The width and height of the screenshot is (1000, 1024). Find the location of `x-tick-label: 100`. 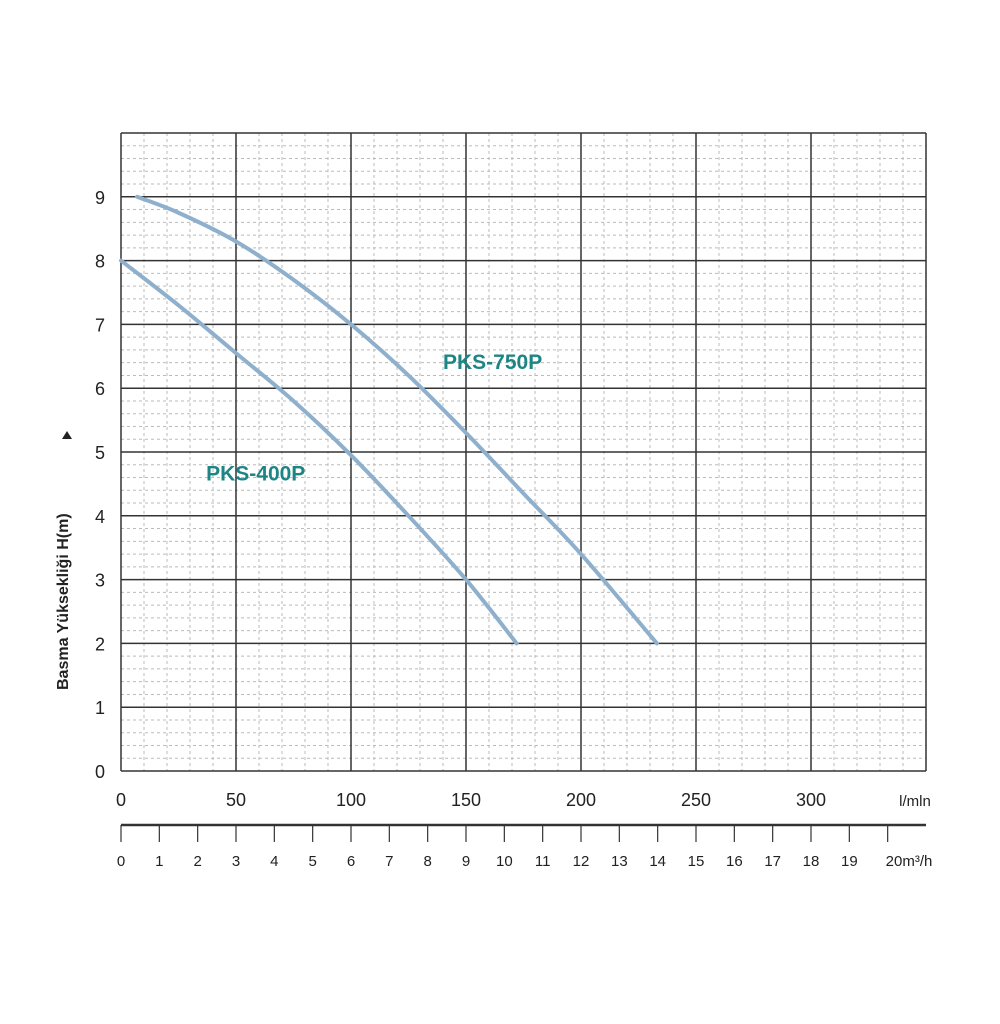

x-tick-label: 100 is located at coordinates (351, 800).